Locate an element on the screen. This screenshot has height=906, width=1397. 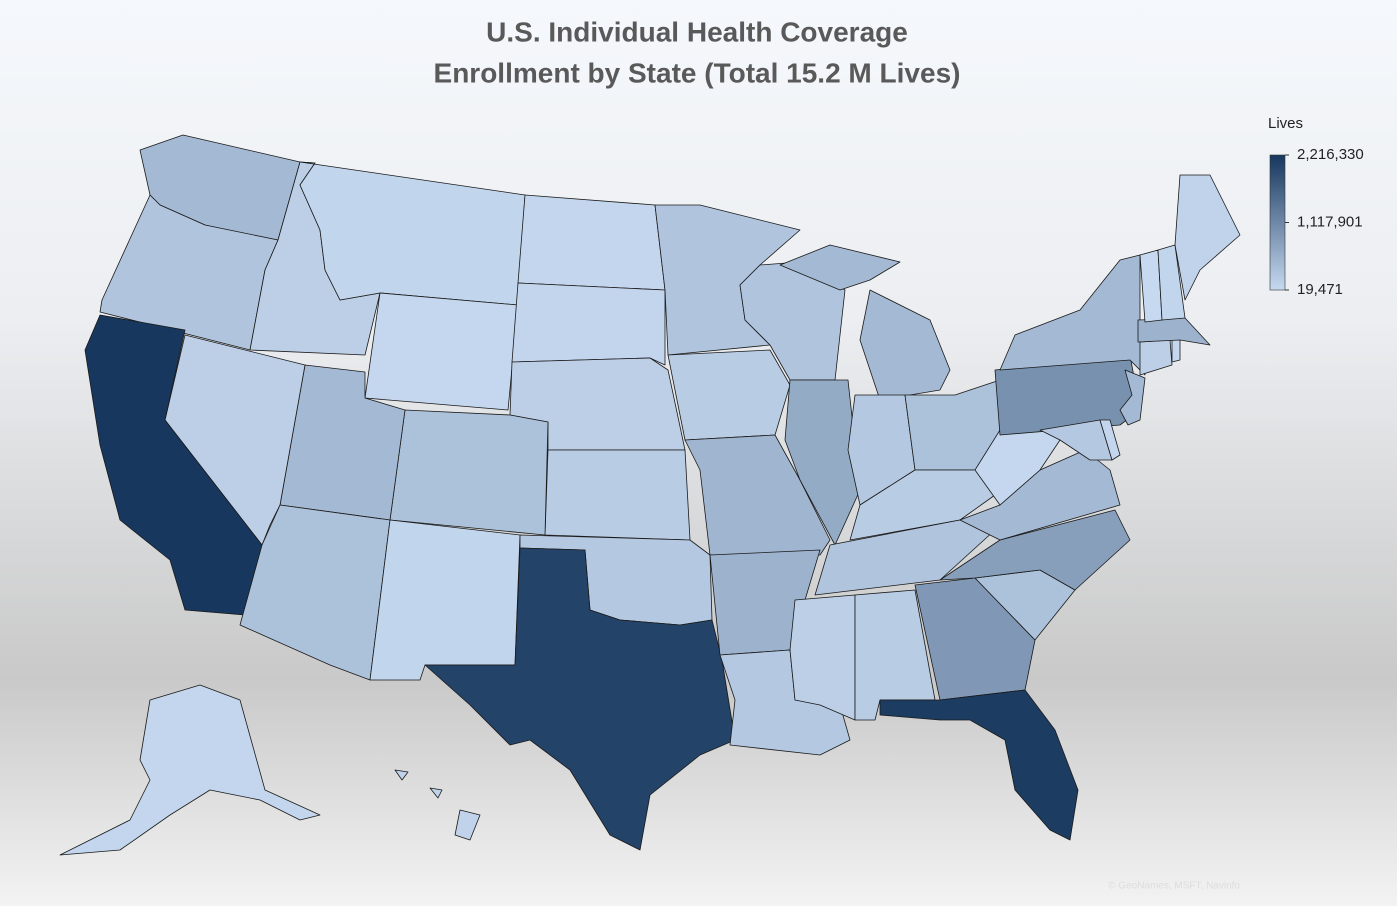
title-line: Enrollment by State (Total 15.2 M Lives) is located at coordinates (697, 72).